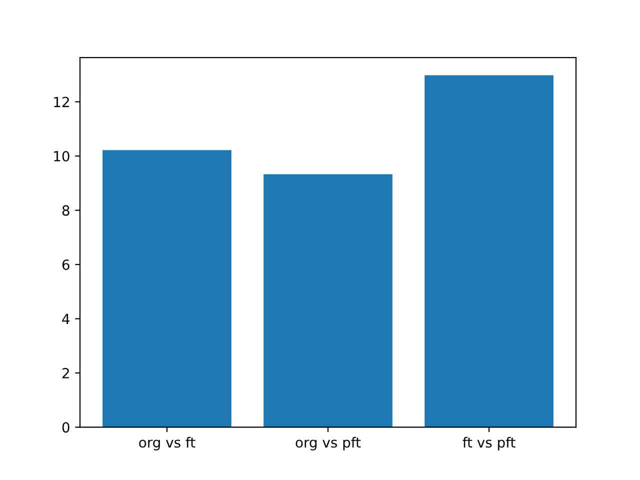  I want to click on y-tick-label: 6, so click(66, 264).